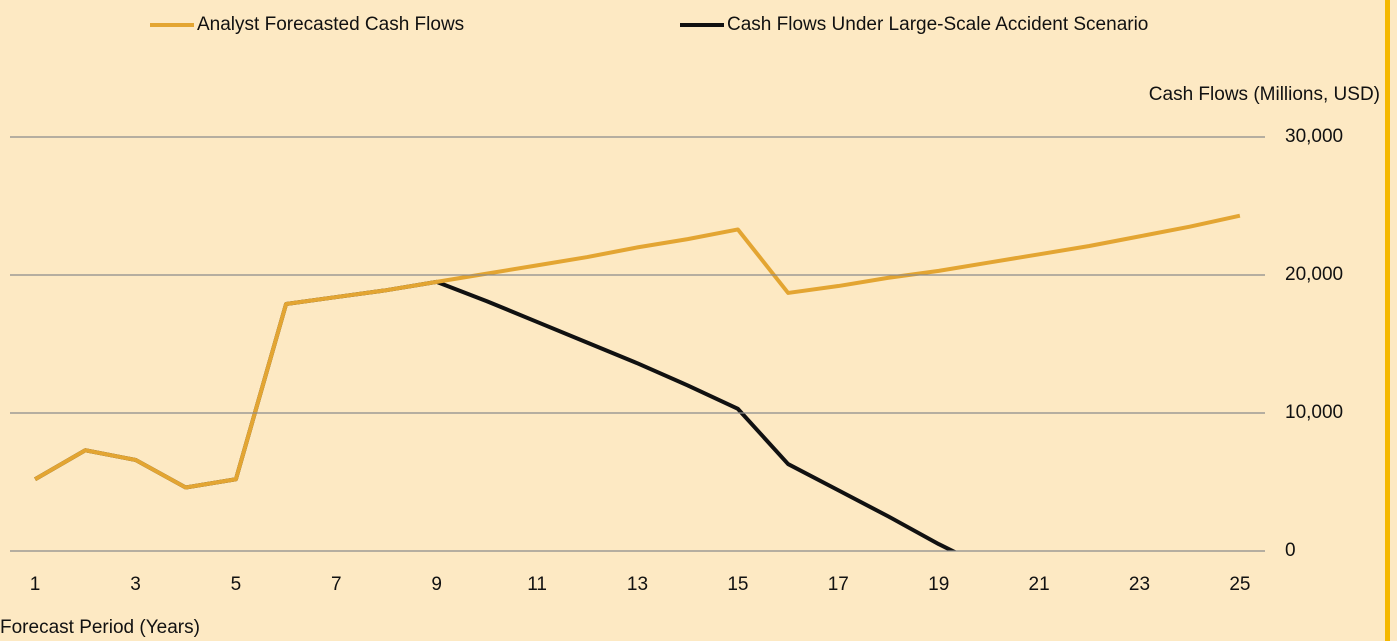 This screenshot has width=1397, height=641. Describe the element at coordinates (1314, 412) in the screenshot. I see `y-tick-label: 10,000` at that location.